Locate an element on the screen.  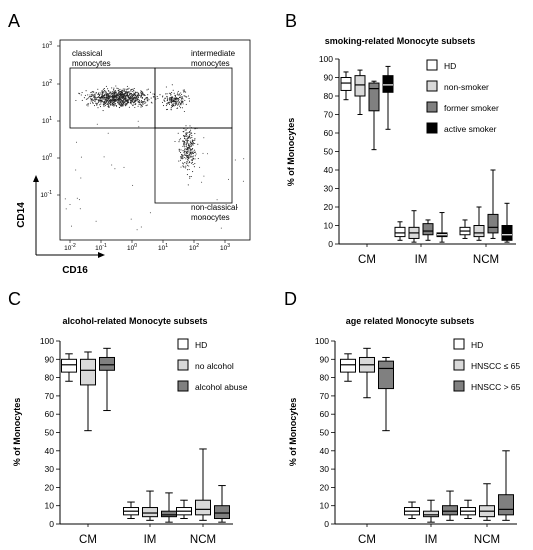
flow-plot-frame is located at coordinates (155, 140).